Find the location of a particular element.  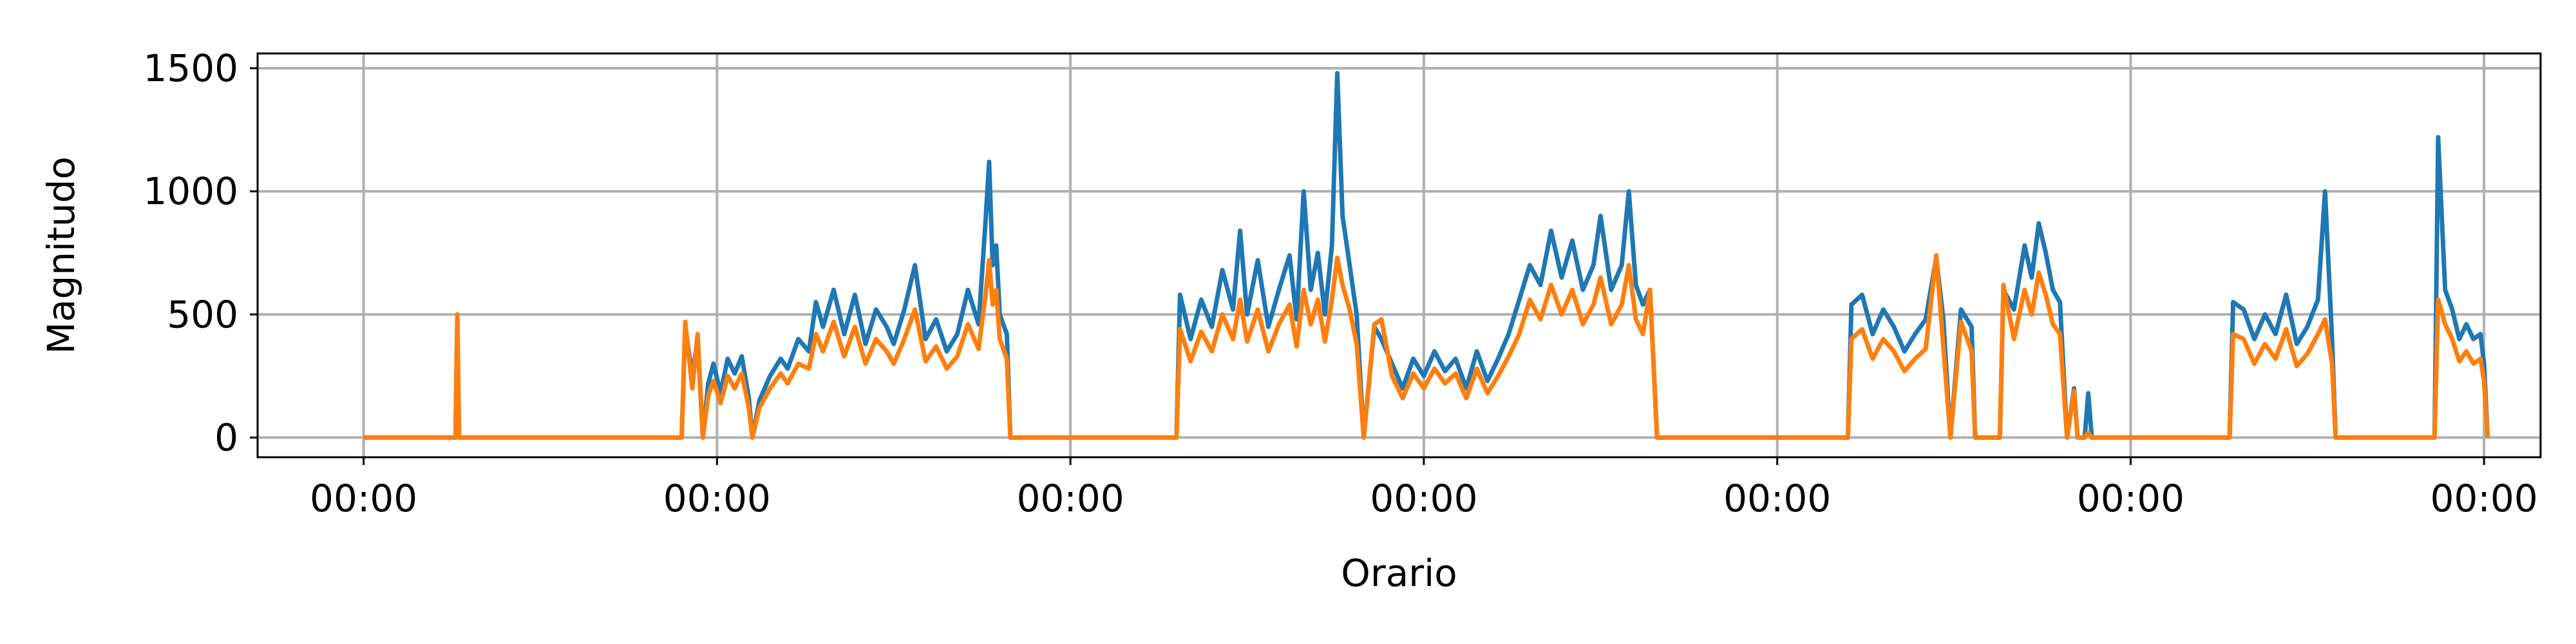

y-tick-label: 1500 is located at coordinates (191, 68).